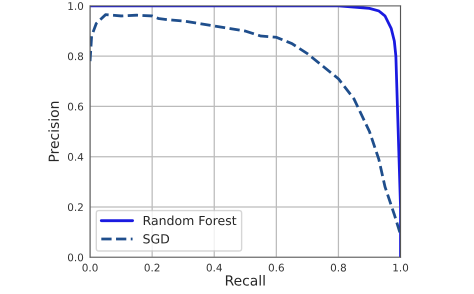 The height and width of the screenshot is (294, 474). I want to click on x-tick-label: 0.2, so click(152, 268).